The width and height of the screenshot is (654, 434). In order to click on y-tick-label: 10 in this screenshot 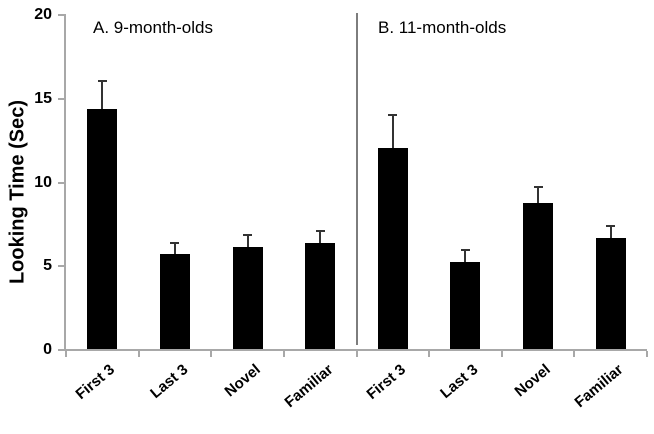, I will do `click(43, 182)`.